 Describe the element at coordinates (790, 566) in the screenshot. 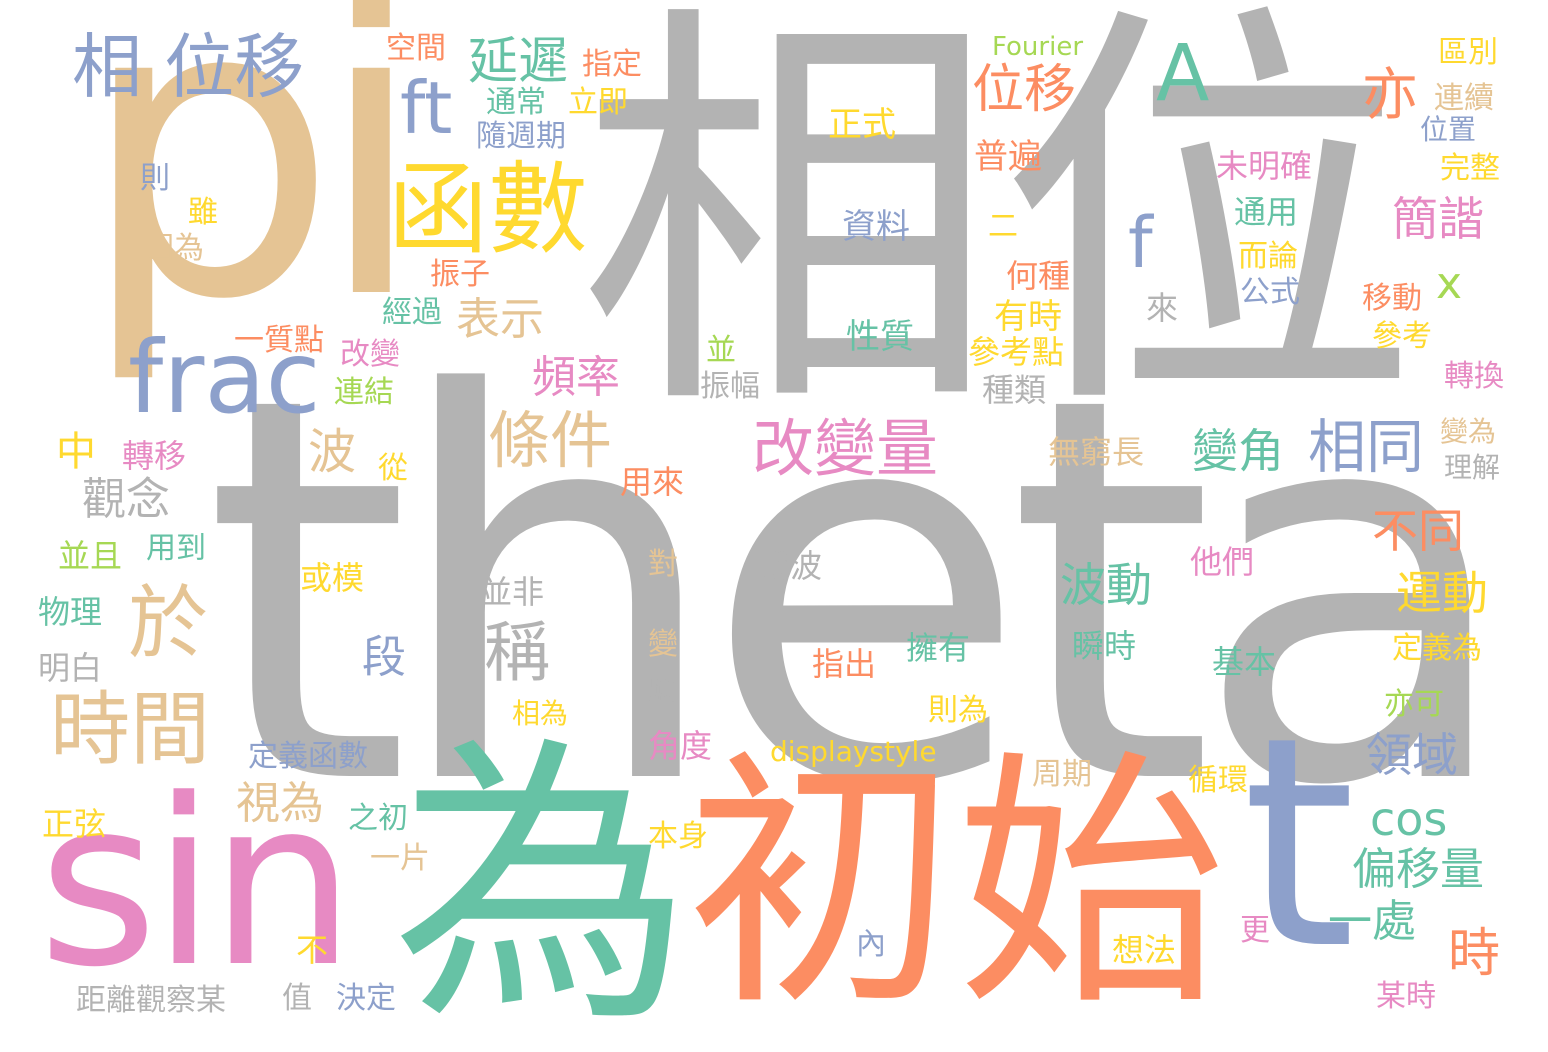

I see `word-huobo: 或波` at that location.